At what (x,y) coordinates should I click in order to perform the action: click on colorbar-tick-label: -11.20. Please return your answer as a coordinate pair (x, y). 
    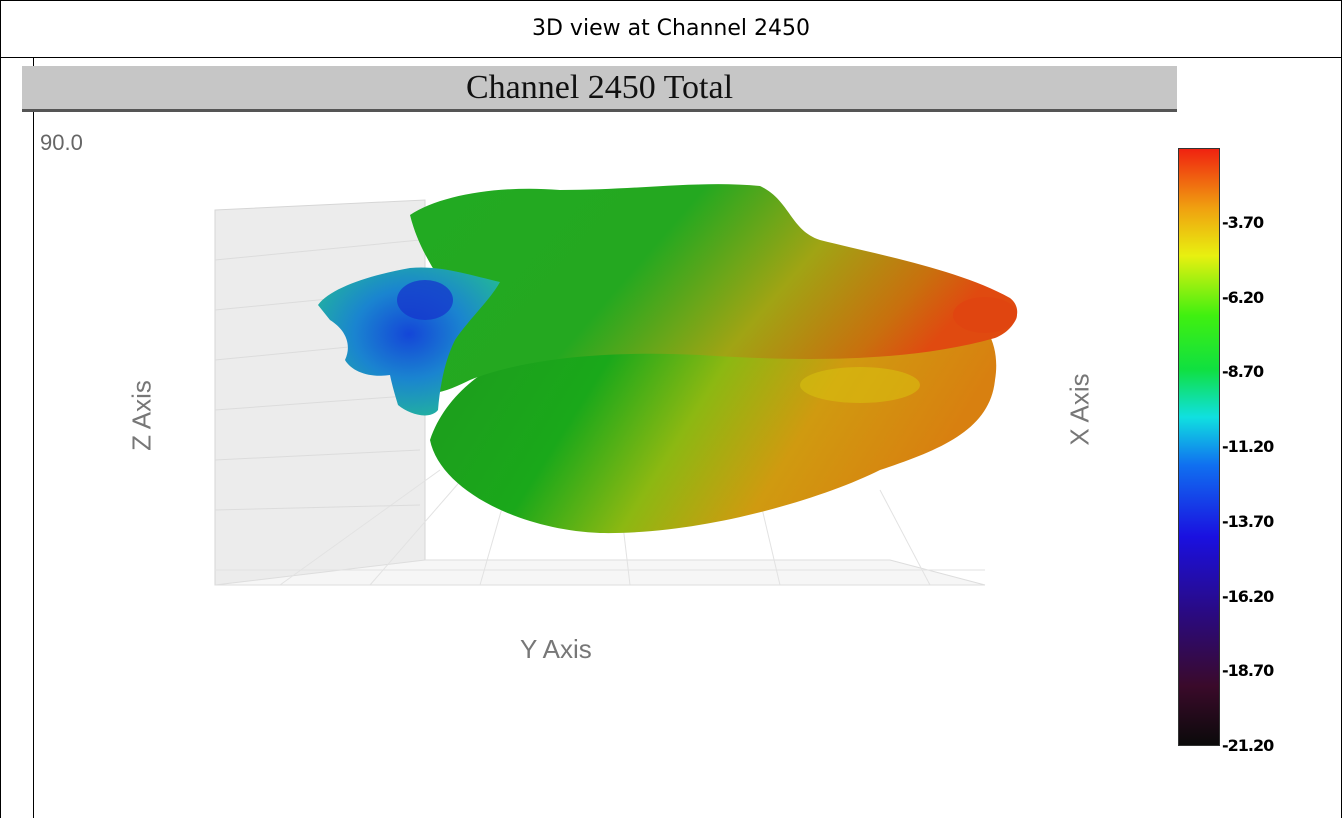
    Looking at the image, I should click on (1248, 446).